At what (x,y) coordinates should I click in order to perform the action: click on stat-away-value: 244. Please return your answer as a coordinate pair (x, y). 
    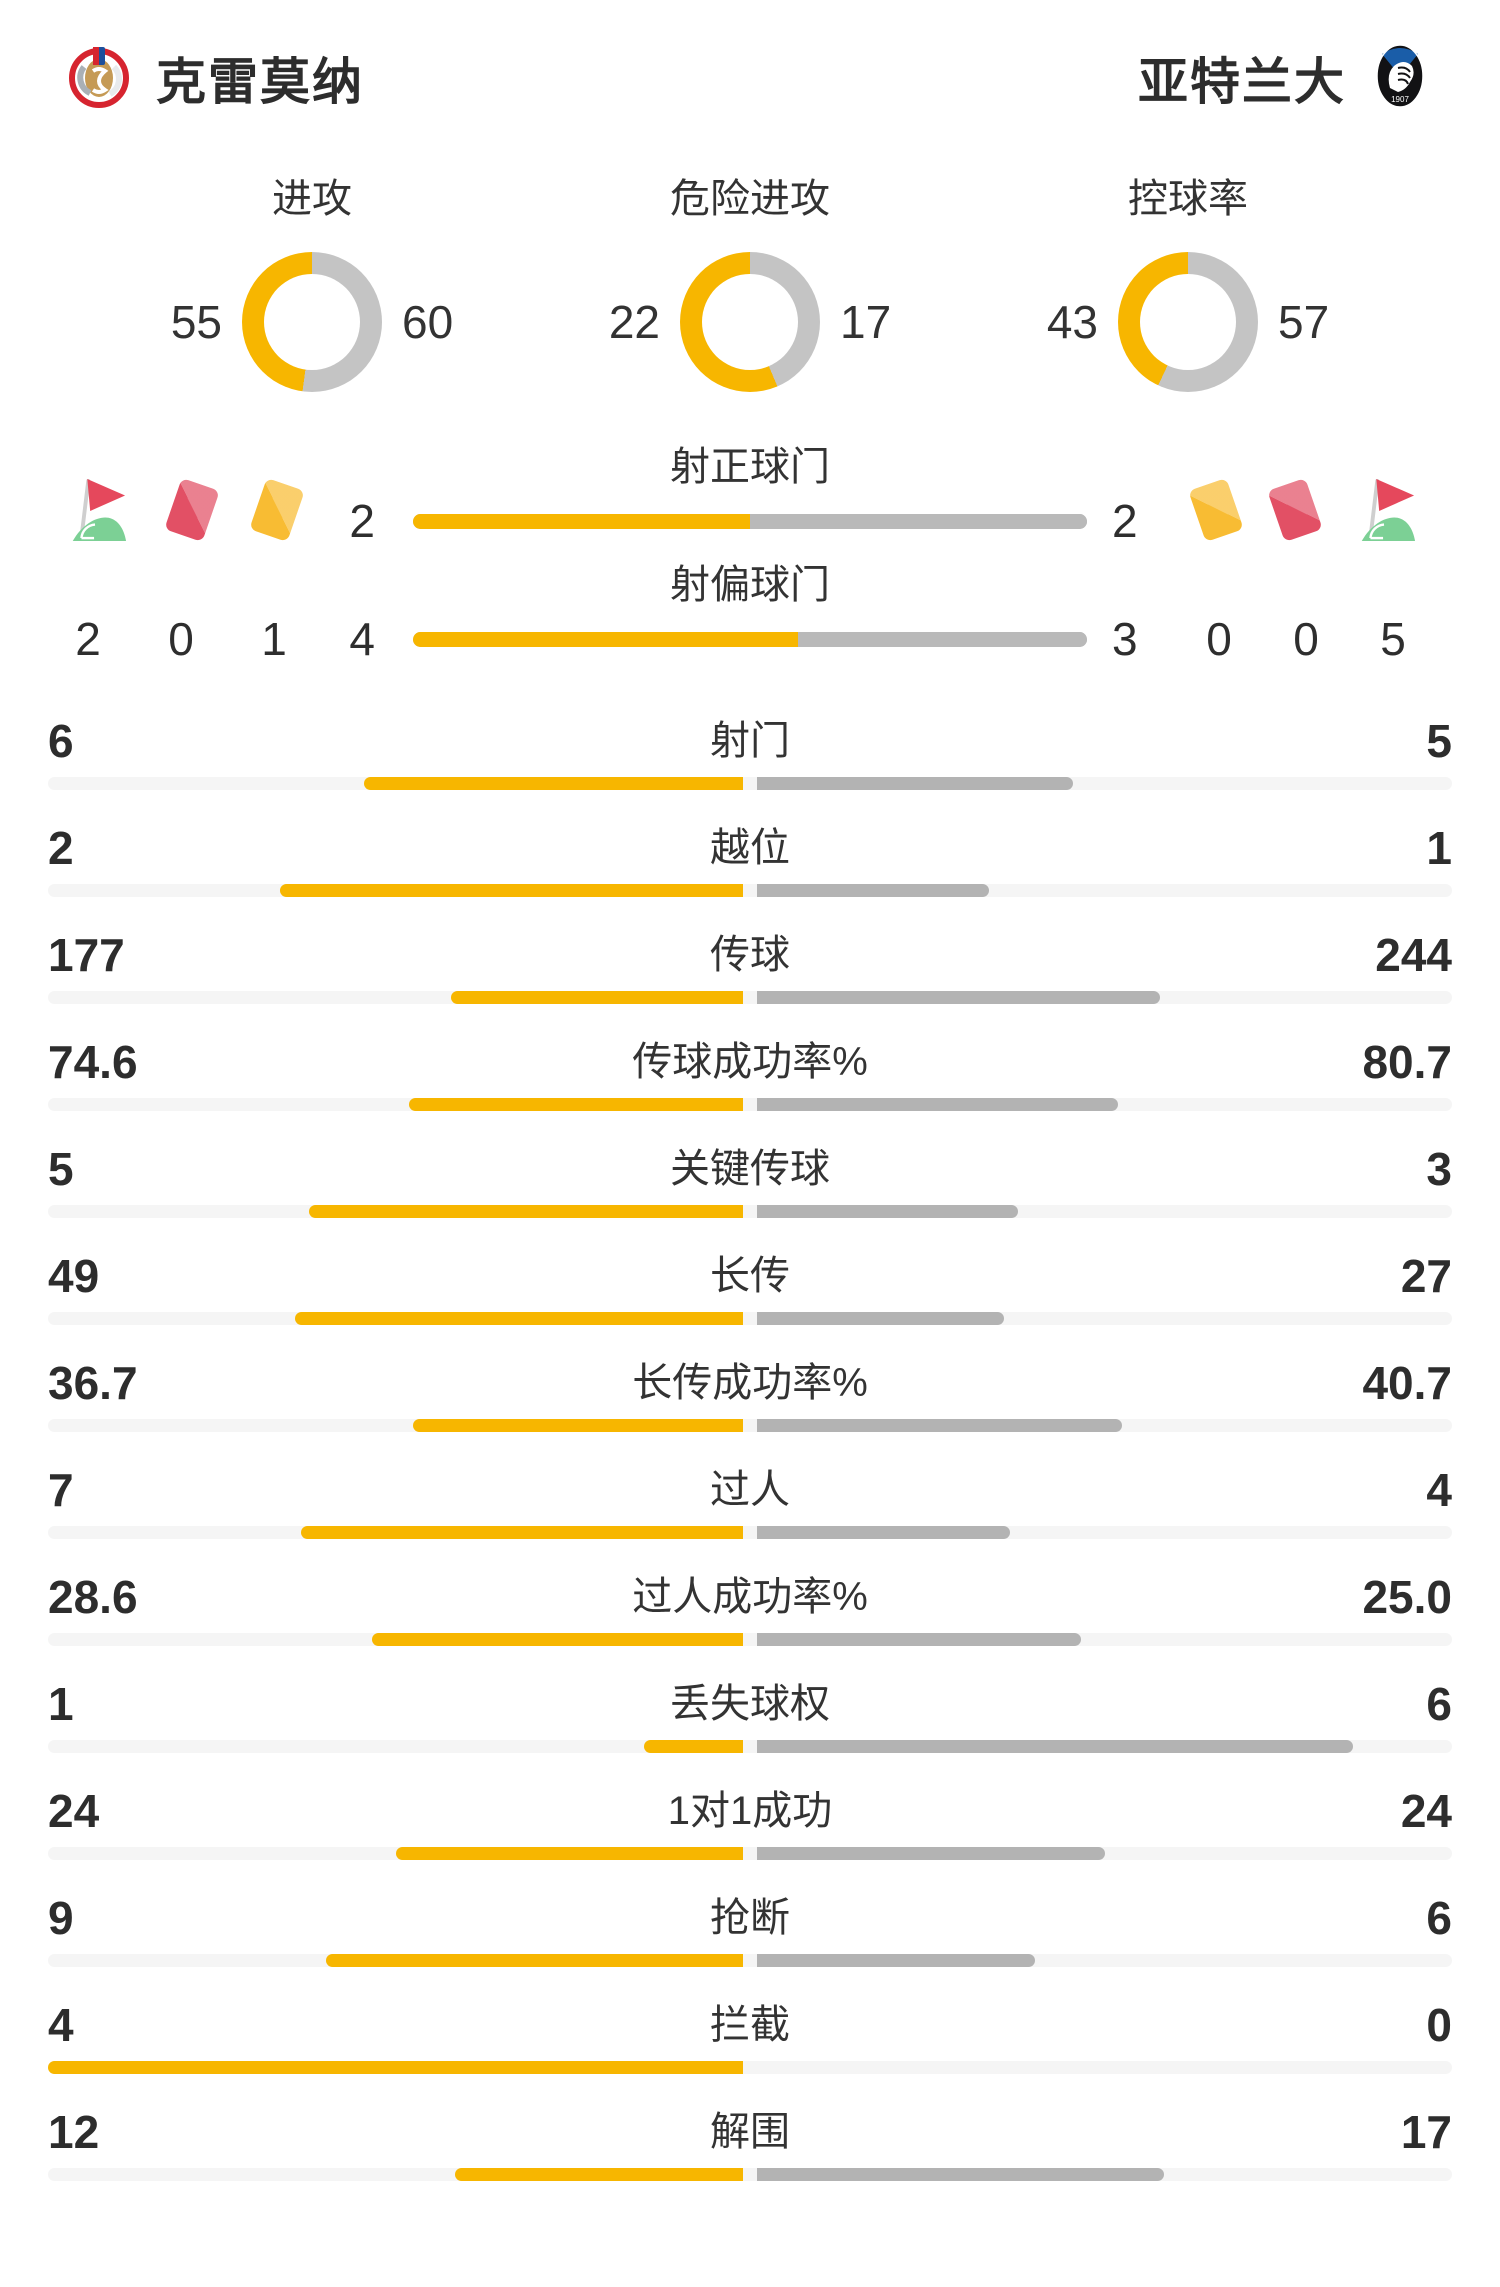
    Looking at the image, I should click on (1413, 955).